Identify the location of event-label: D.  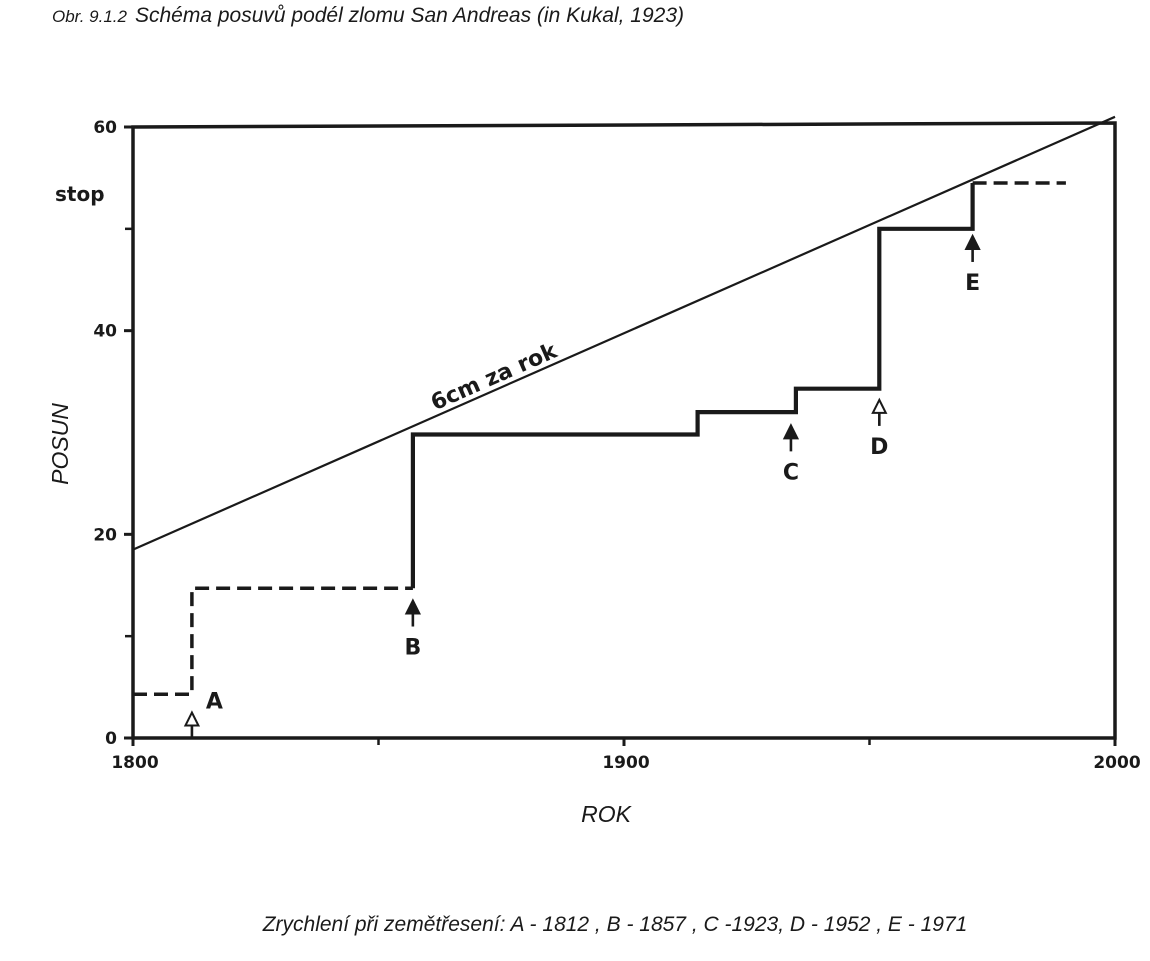
(879, 447).